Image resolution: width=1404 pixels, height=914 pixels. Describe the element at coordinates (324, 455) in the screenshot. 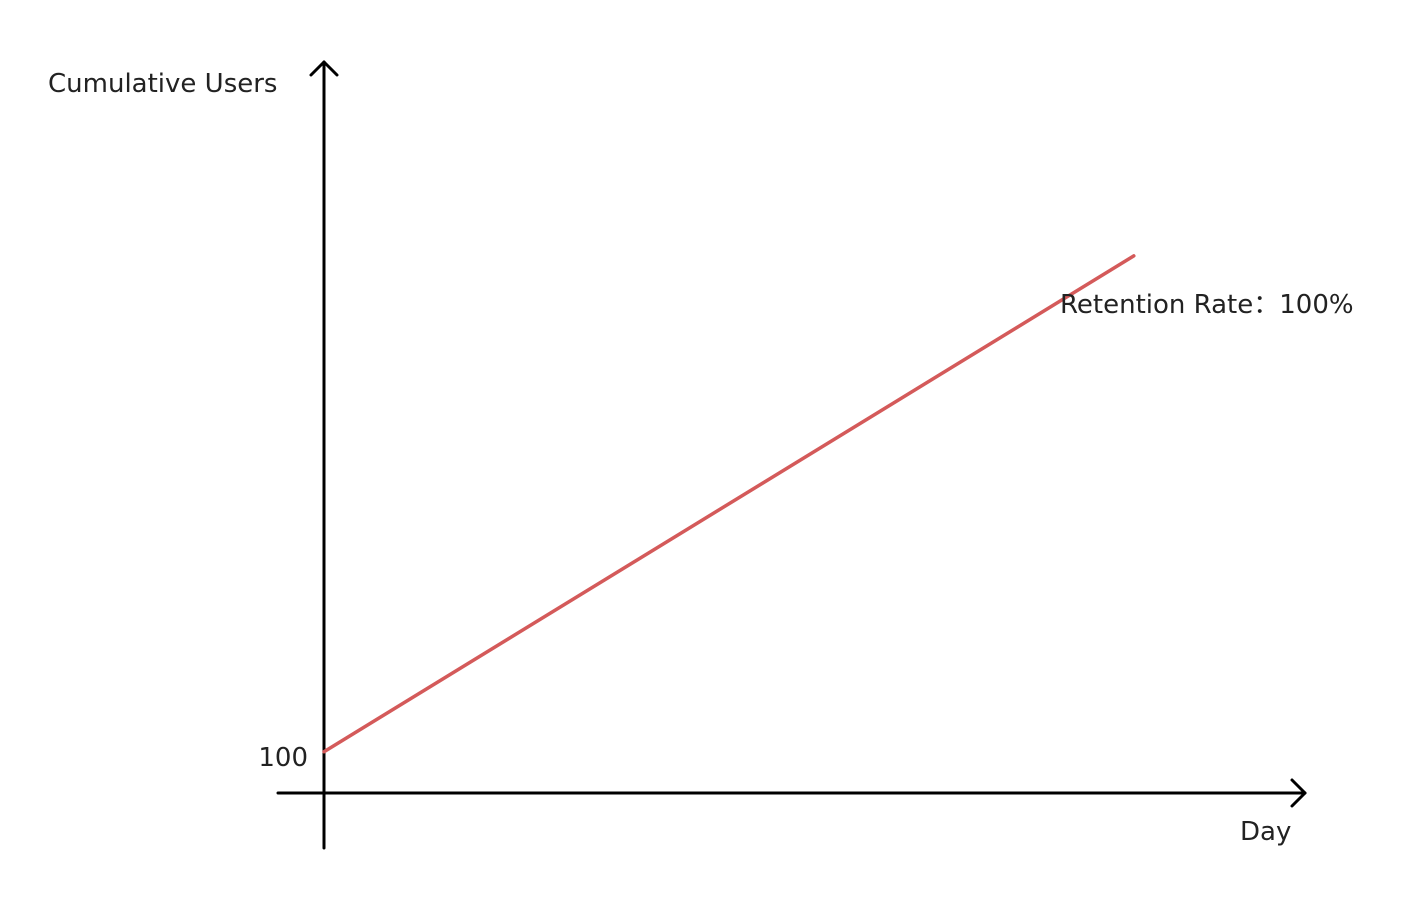

I see `y-axis` at that location.